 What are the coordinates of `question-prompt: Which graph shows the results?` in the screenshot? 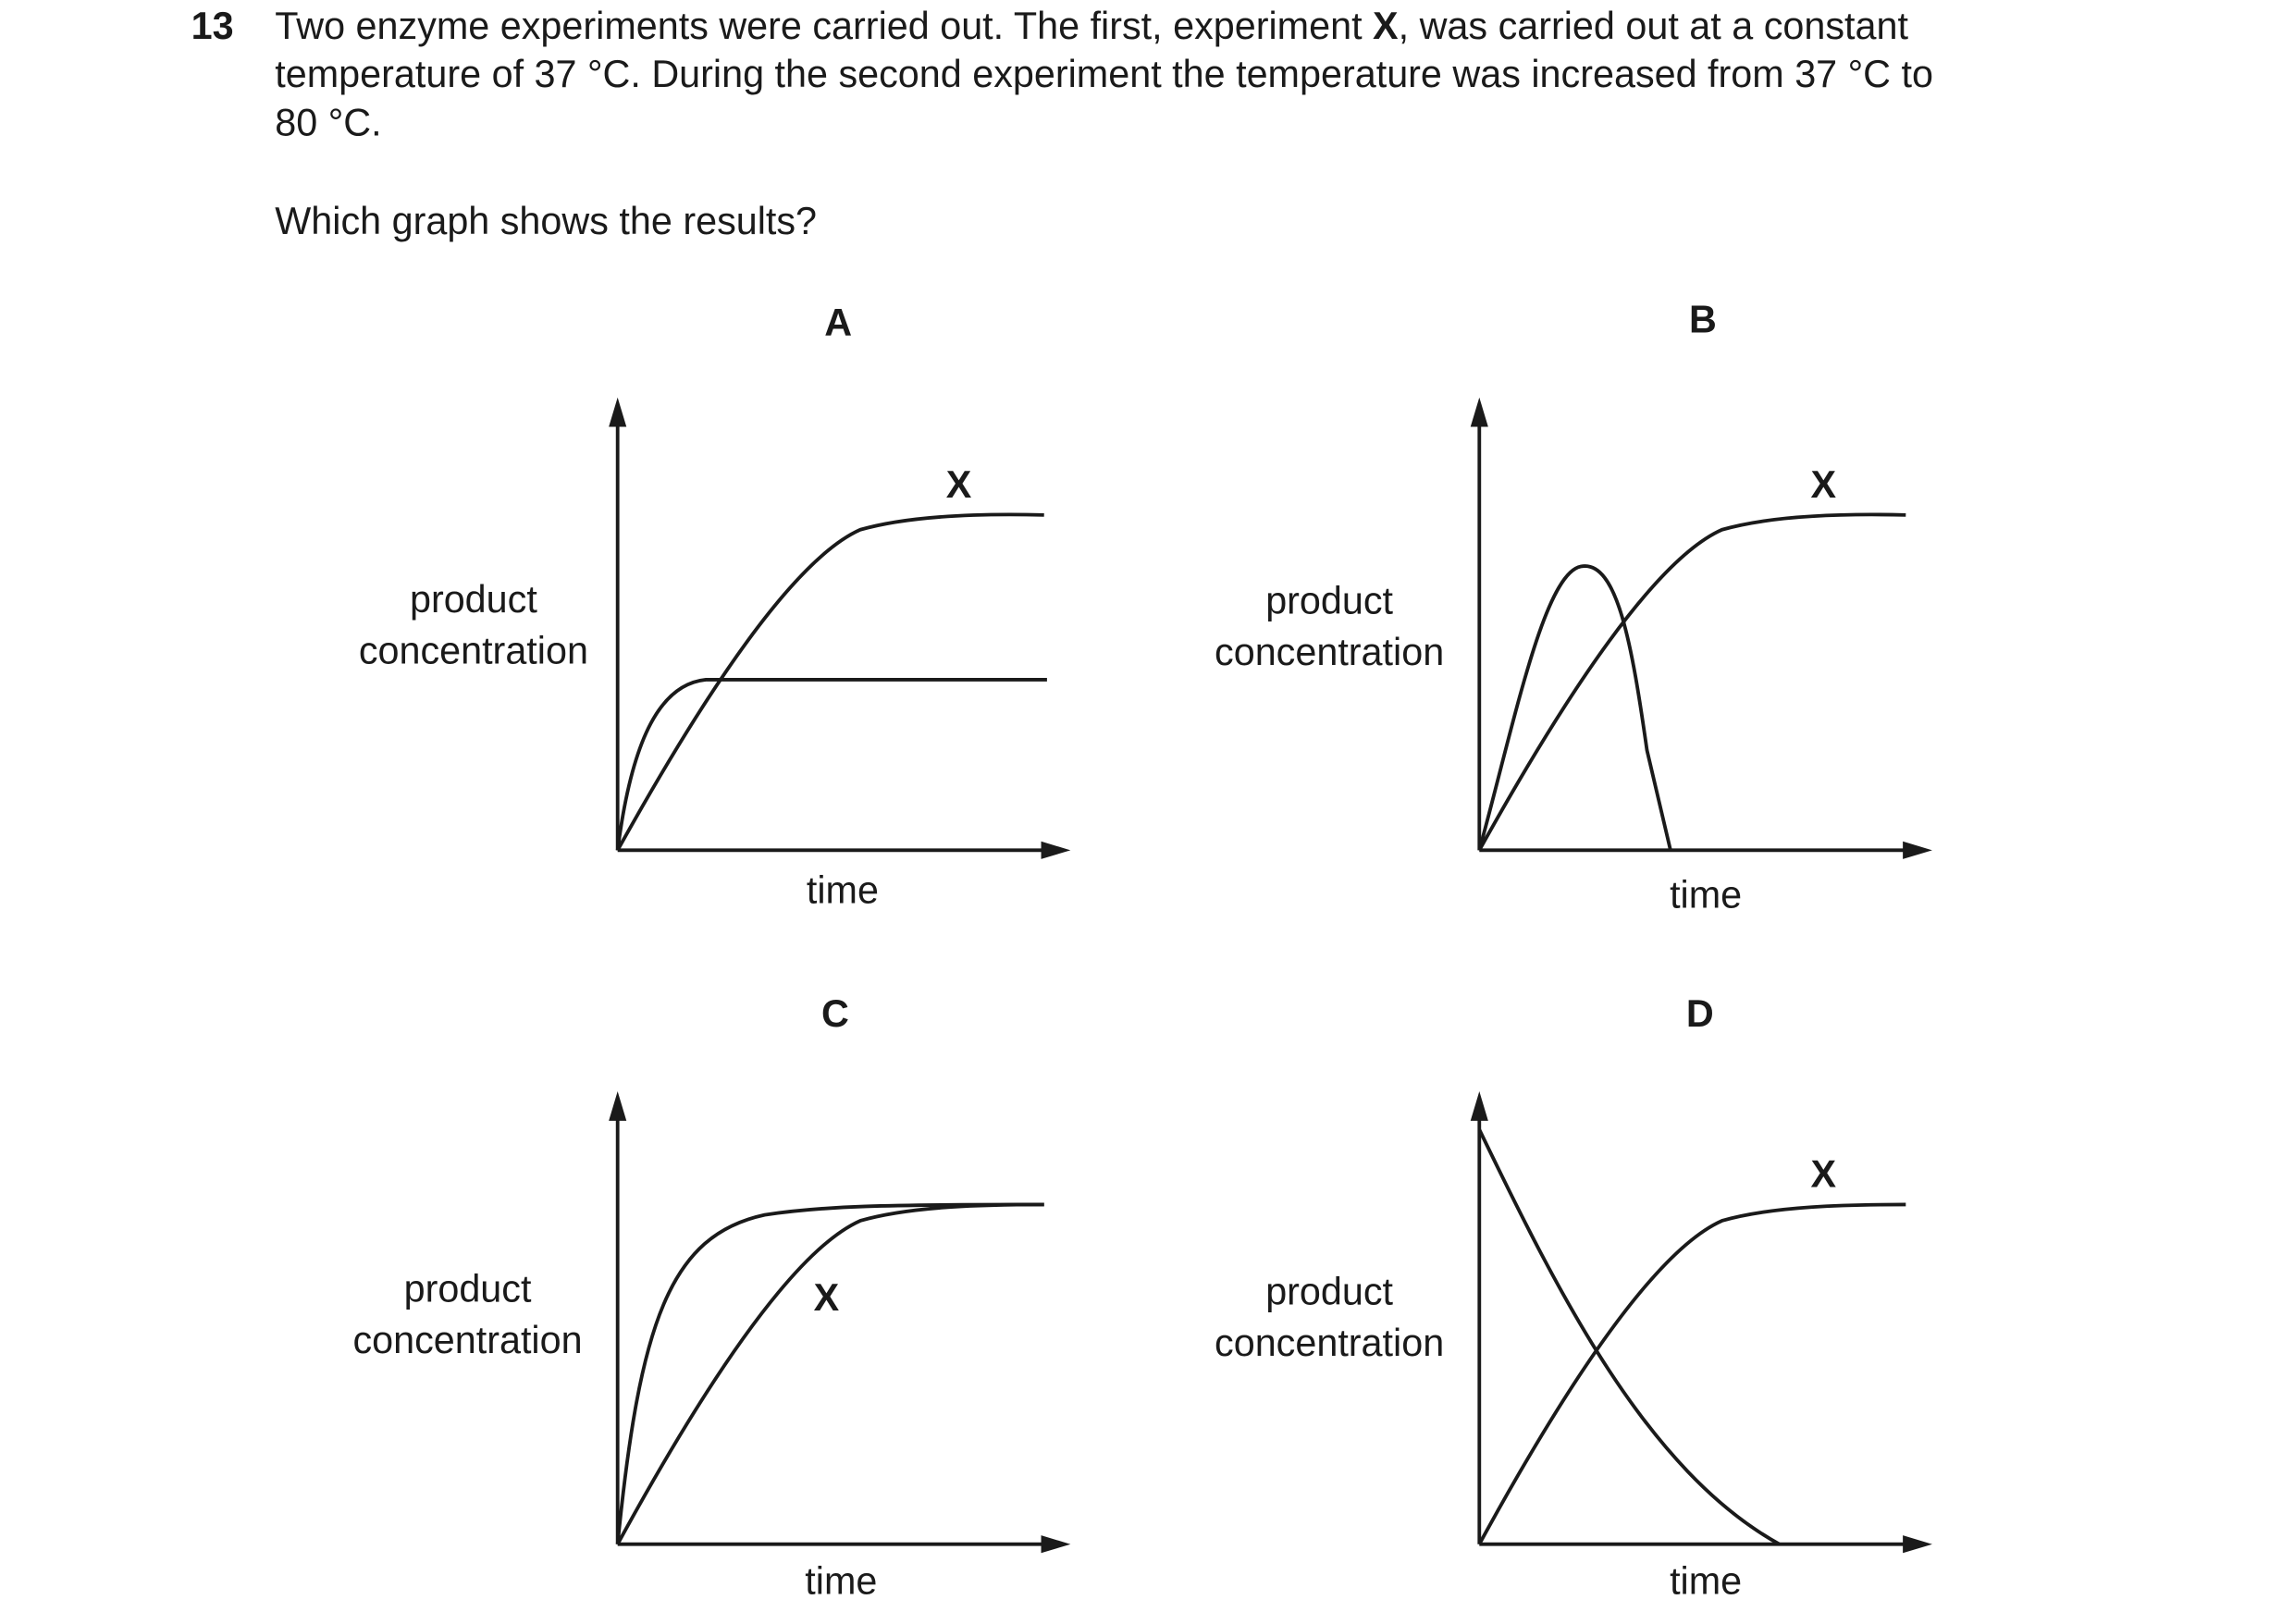 It's located at (546, 221).